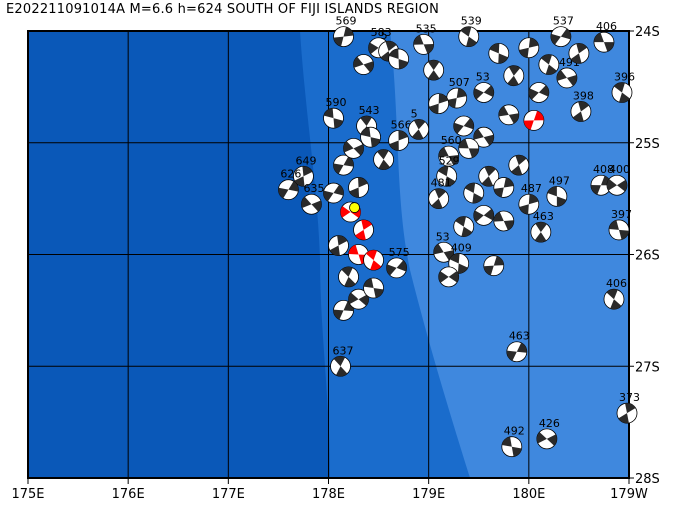  Describe the element at coordinates (583, 95) in the screenshot. I see `event-depth-label: 398` at that location.